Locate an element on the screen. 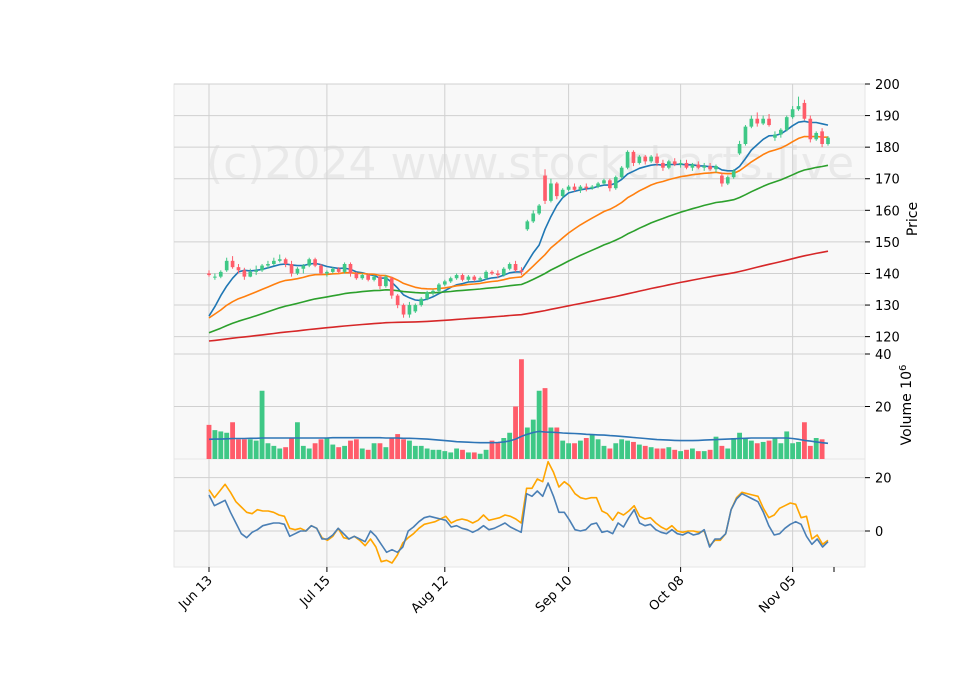 The width and height of the screenshot is (960, 690). price-tick-label: 150 is located at coordinates (887, 243).